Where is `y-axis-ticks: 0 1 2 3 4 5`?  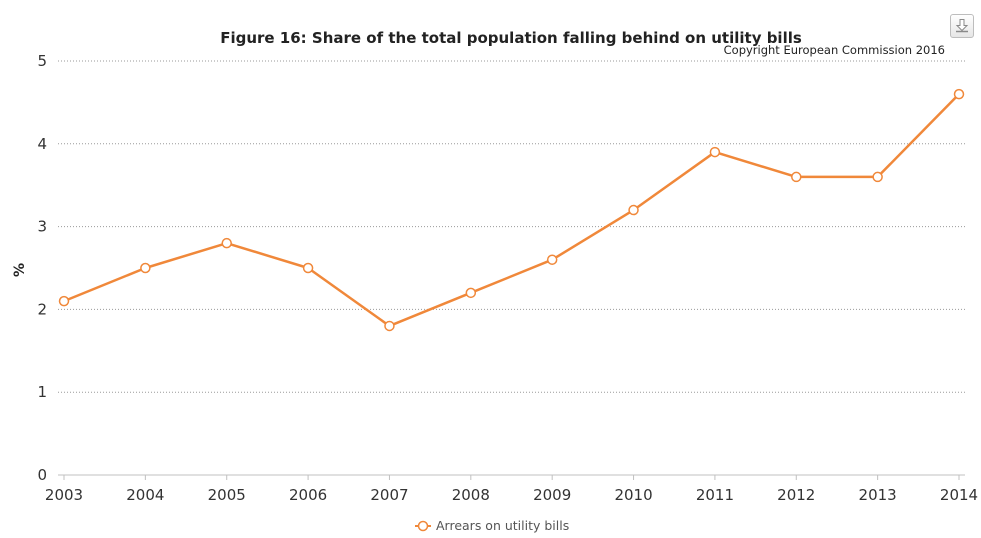 y-axis-ticks: 0 1 2 3 4 5 is located at coordinates (42, 268).